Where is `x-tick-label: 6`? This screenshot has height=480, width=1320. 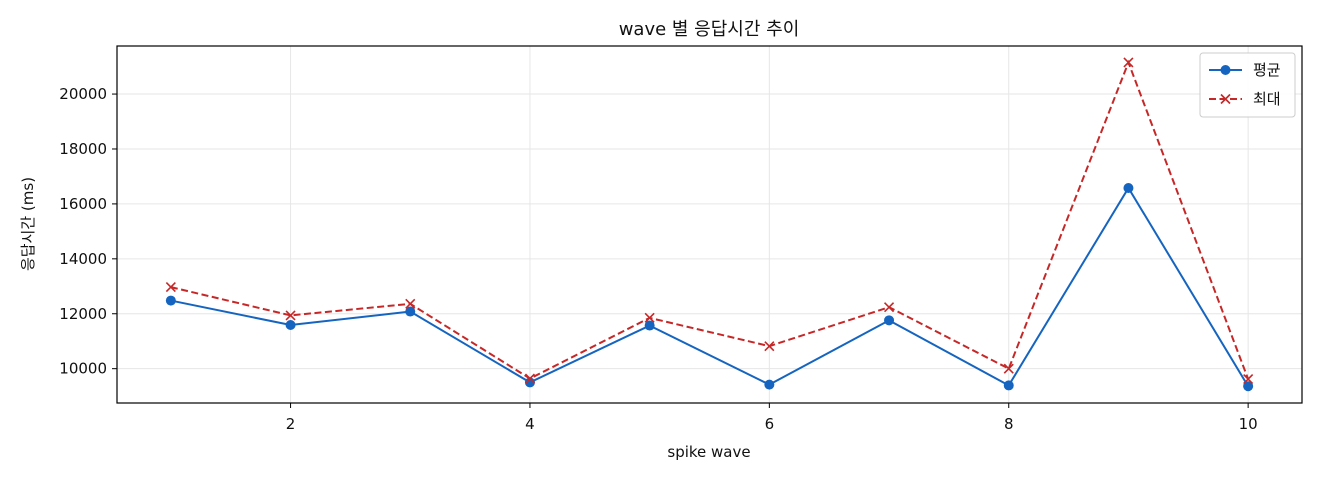 x-tick-label: 6 is located at coordinates (770, 424).